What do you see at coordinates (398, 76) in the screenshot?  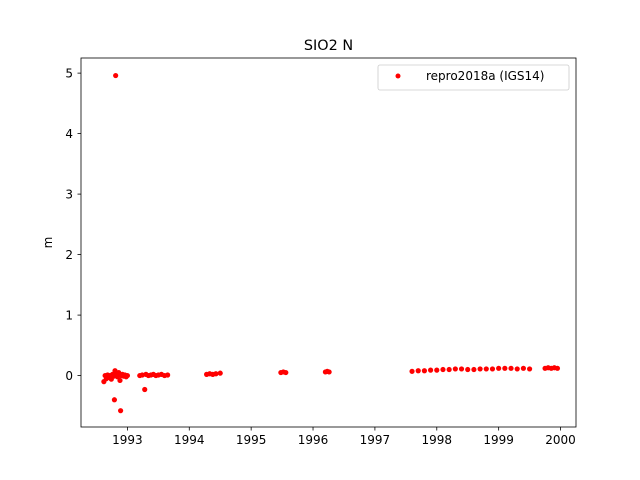 I see `legend-marker` at bounding box center [398, 76].